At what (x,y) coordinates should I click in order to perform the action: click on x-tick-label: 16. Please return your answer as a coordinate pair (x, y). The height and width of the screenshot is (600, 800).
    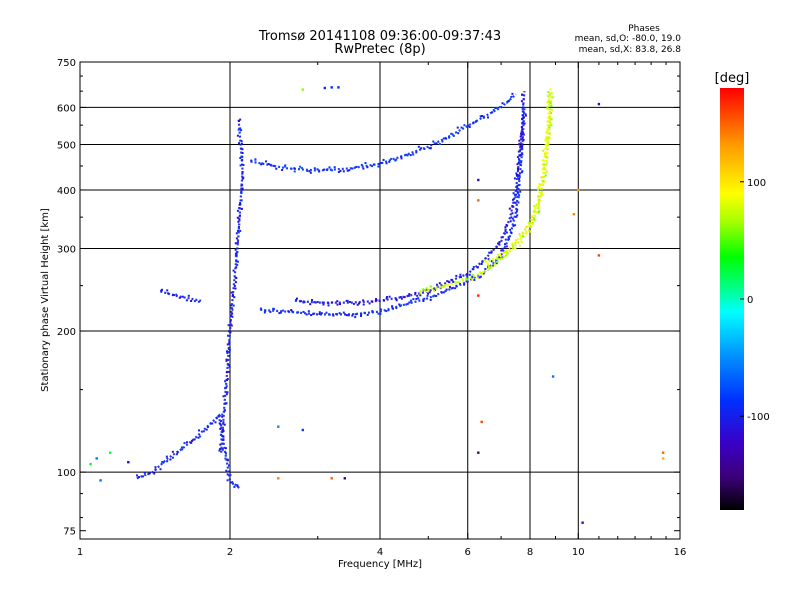
    Looking at the image, I should click on (680, 552).